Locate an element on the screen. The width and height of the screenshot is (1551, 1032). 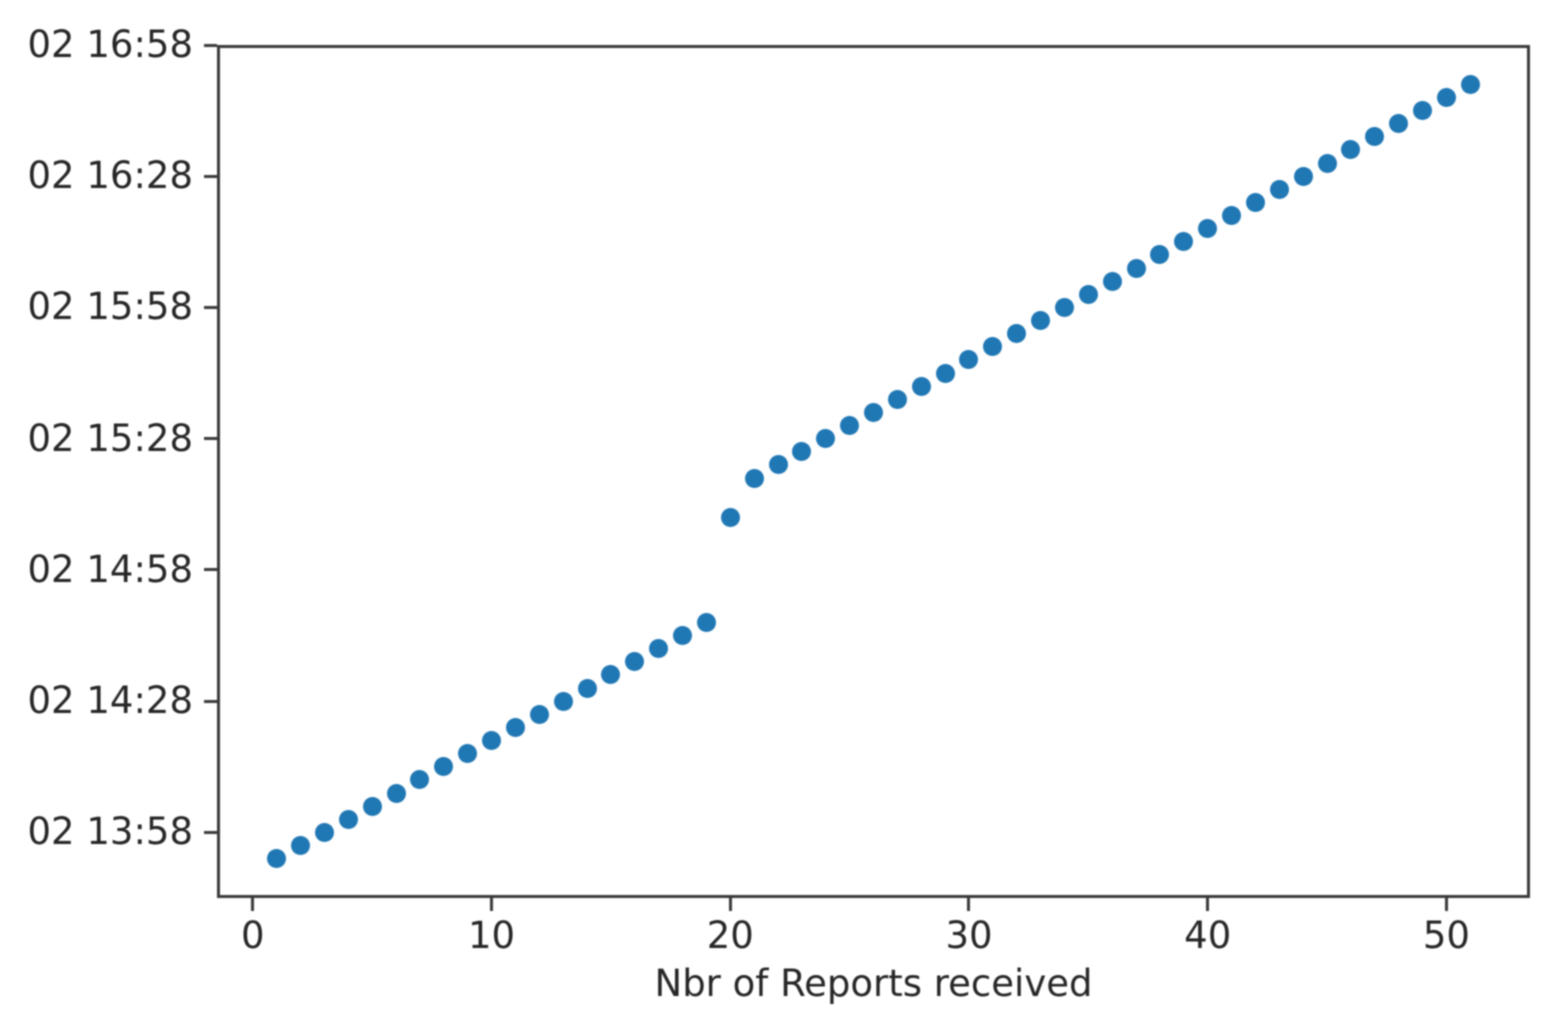
y-tick-label: 02 14:28 is located at coordinates (110, 701).